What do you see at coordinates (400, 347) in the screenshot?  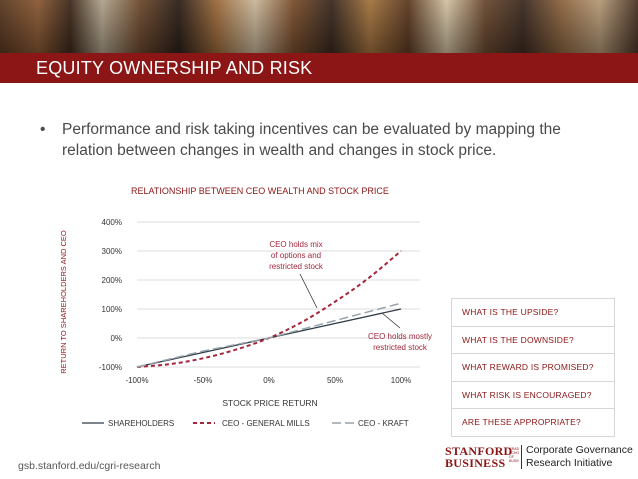 I see `annotation-kraft-line: restricted stock` at bounding box center [400, 347].